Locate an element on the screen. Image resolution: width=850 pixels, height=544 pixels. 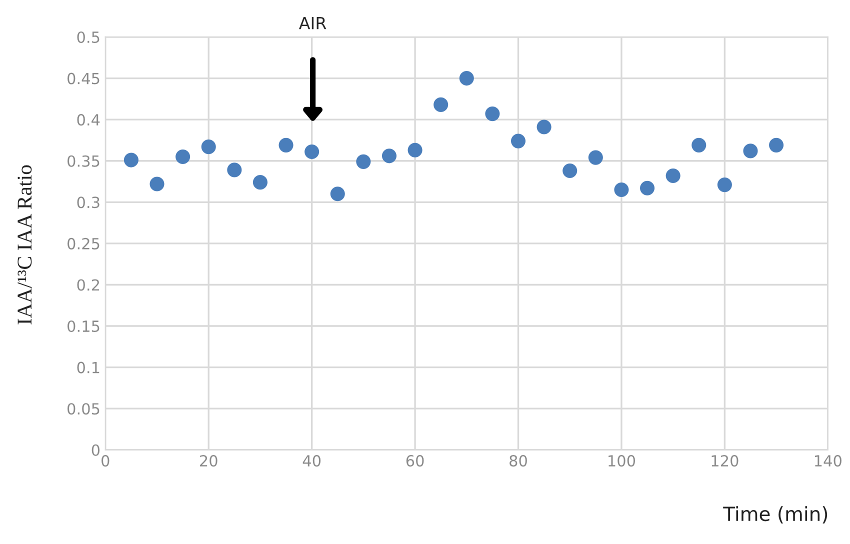
y-tick-label: 0.2 is located at coordinates (88, 285).